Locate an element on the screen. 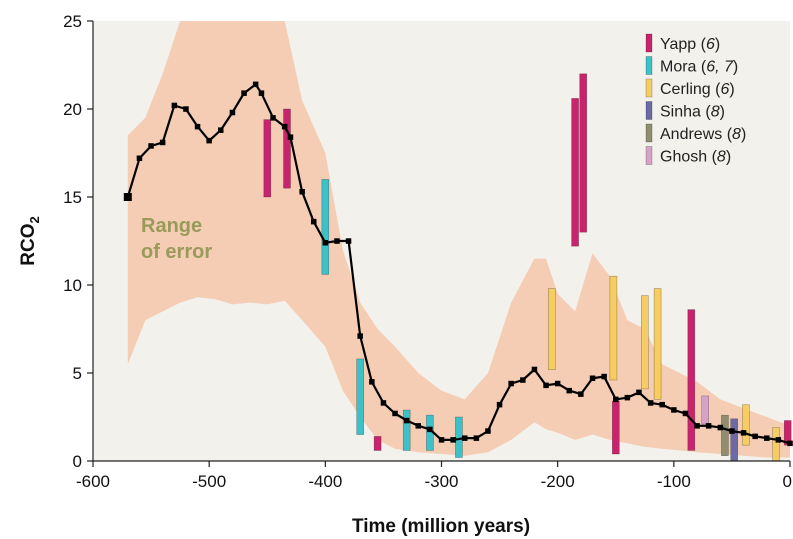 The height and width of the screenshot is (539, 793). x-tick-label: -300 is located at coordinates (441, 481).